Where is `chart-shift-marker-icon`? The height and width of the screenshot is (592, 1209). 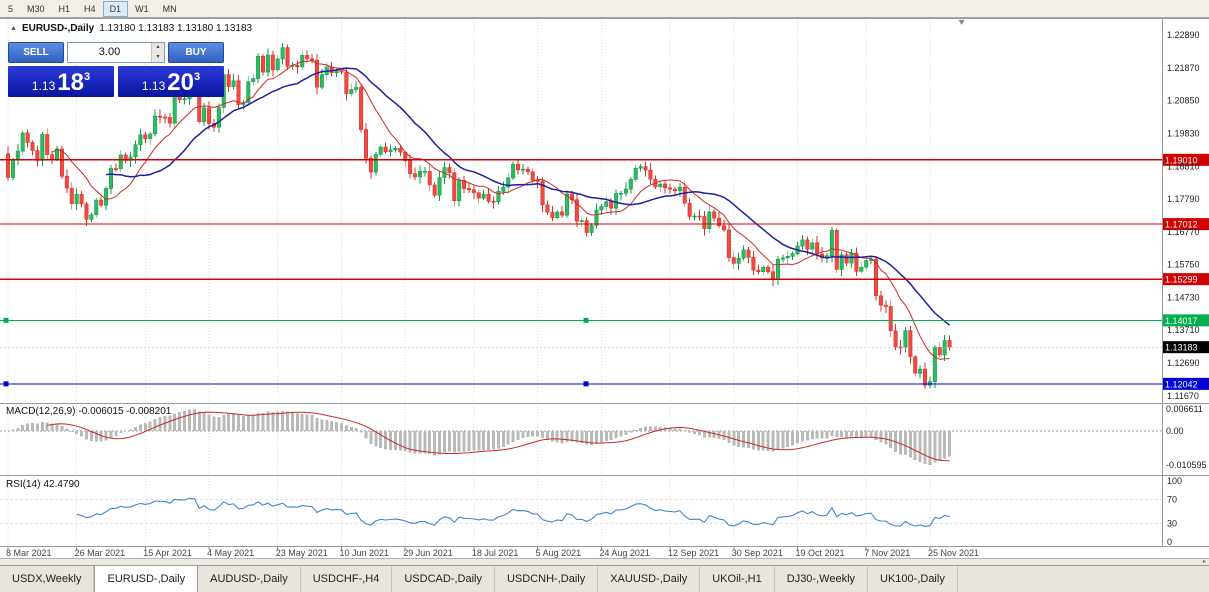
chart-shift-marker-icon is located at coordinates (961, 22).